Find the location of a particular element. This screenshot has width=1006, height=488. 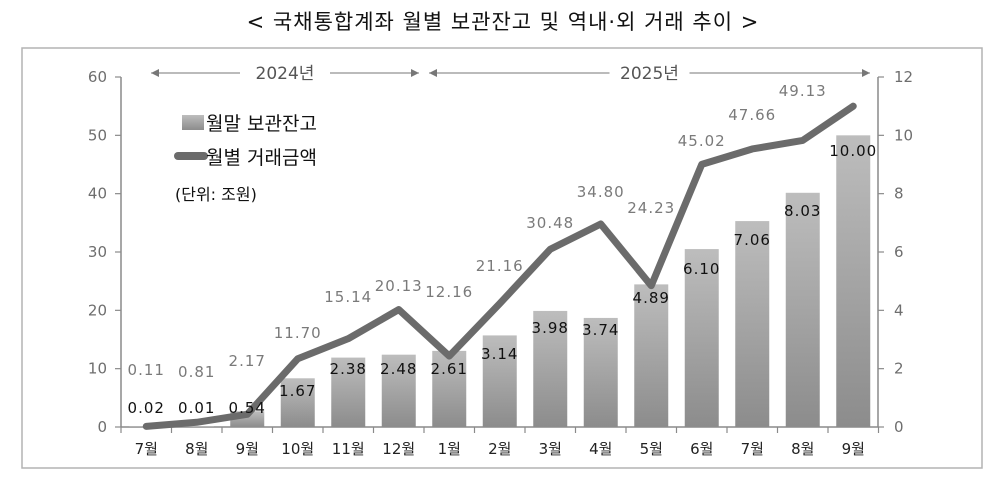

line-data-label: 24.23 is located at coordinates (651, 208).